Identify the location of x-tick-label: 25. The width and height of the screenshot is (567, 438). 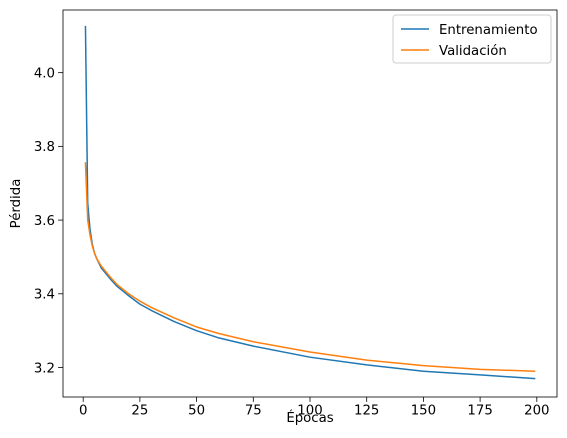
(139, 411).